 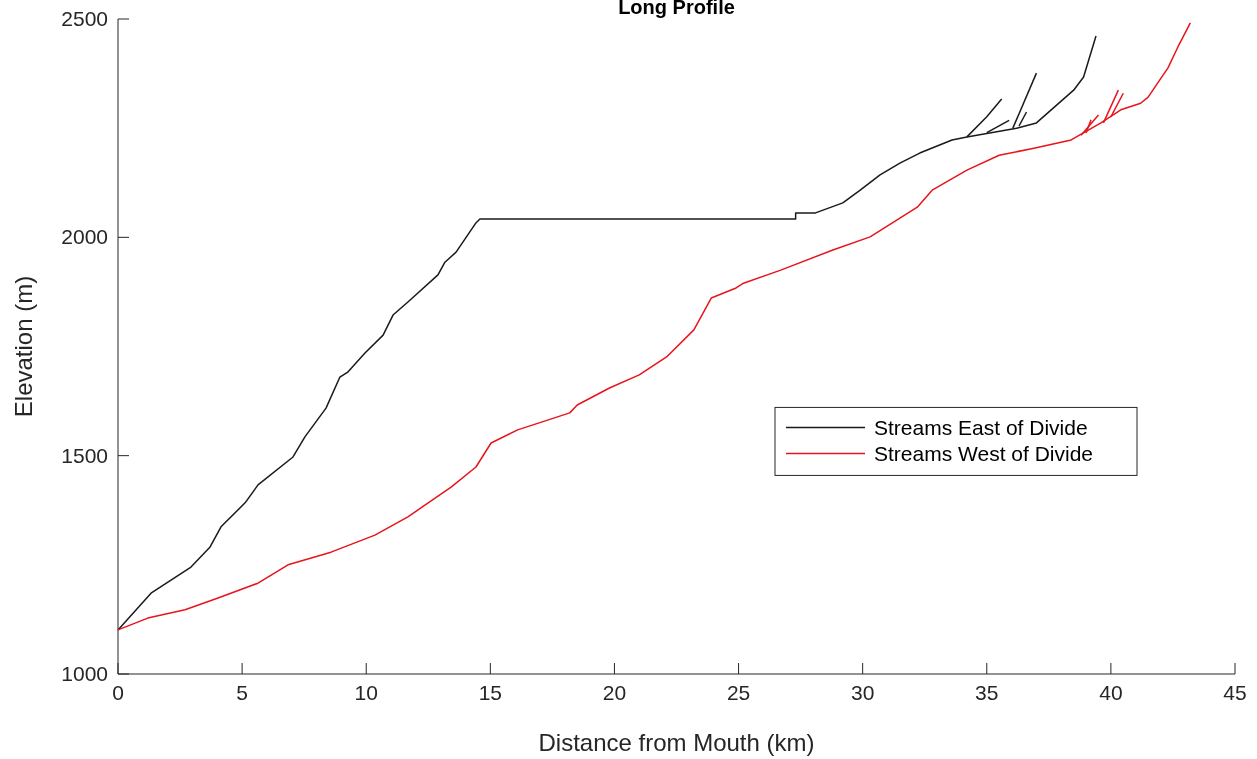 What do you see at coordinates (84, 673) in the screenshot?
I see `y-tick-label: 1000` at bounding box center [84, 673].